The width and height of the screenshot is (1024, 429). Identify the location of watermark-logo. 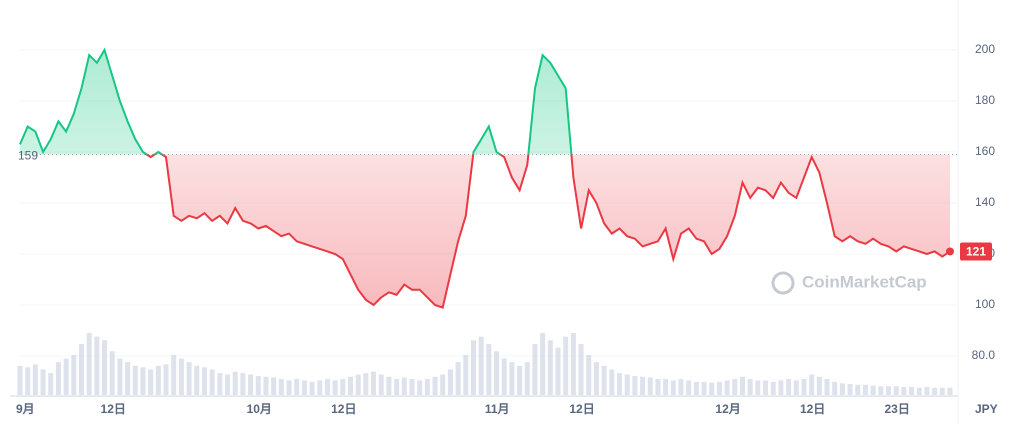
(783, 283).